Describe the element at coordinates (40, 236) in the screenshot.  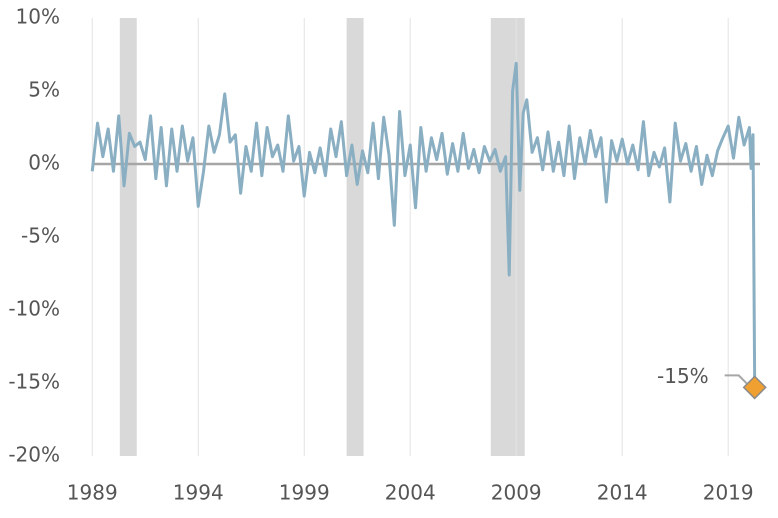
I see `y-tick-label: -5%` at that location.